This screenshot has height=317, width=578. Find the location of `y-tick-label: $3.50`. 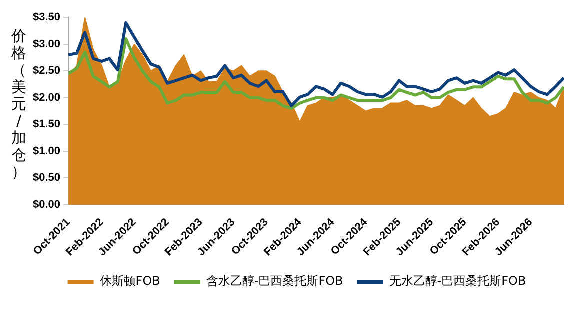

y-tick-label: $3.50 is located at coordinates (46, 18).